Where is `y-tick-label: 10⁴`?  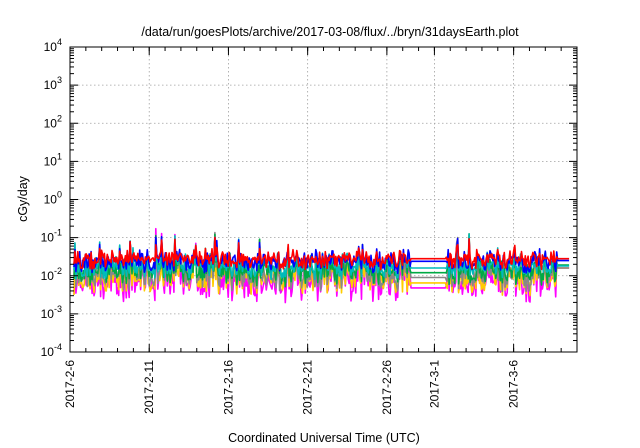
y-tick-label: 10⁴ is located at coordinates (53, 45).